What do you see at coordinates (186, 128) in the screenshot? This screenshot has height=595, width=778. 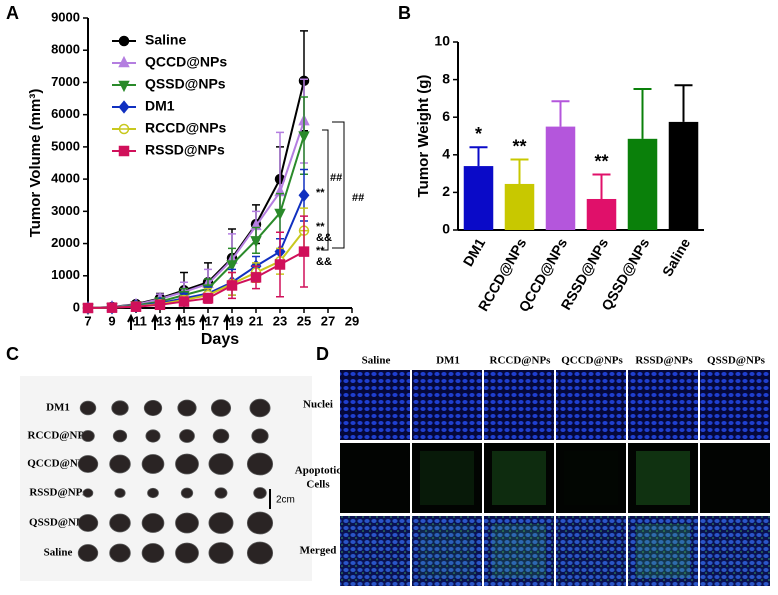 I see `legend-label: RCCD@NPs` at bounding box center [186, 128].